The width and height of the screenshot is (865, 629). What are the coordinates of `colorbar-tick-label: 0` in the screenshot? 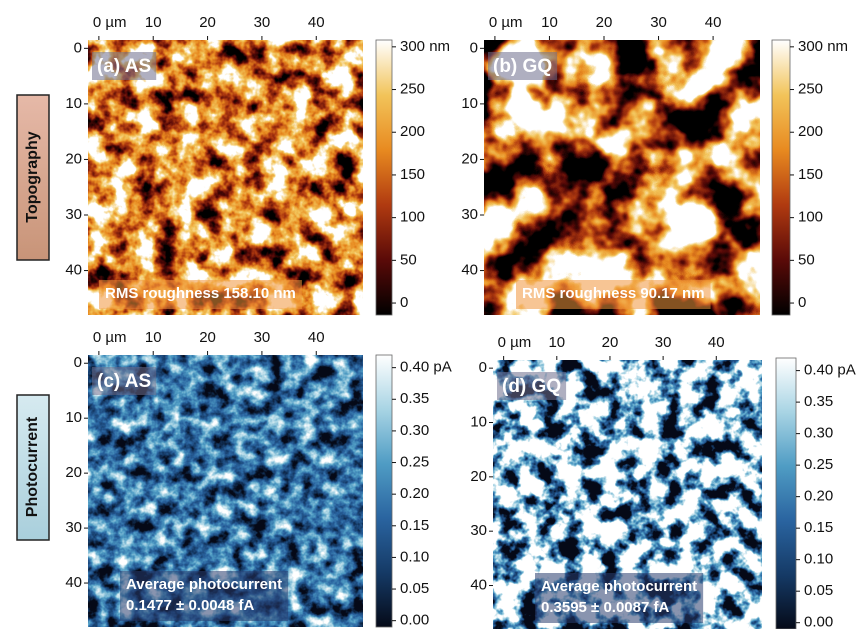 It's located at (802, 302).